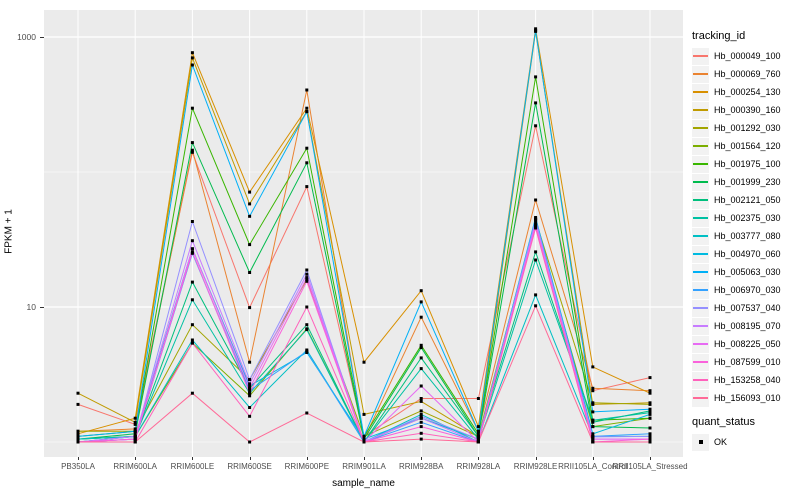  What do you see at coordinates (745, 344) in the screenshot?
I see `legend-item-Hb_008225_050: Hb_008225_050` at bounding box center [745, 344].